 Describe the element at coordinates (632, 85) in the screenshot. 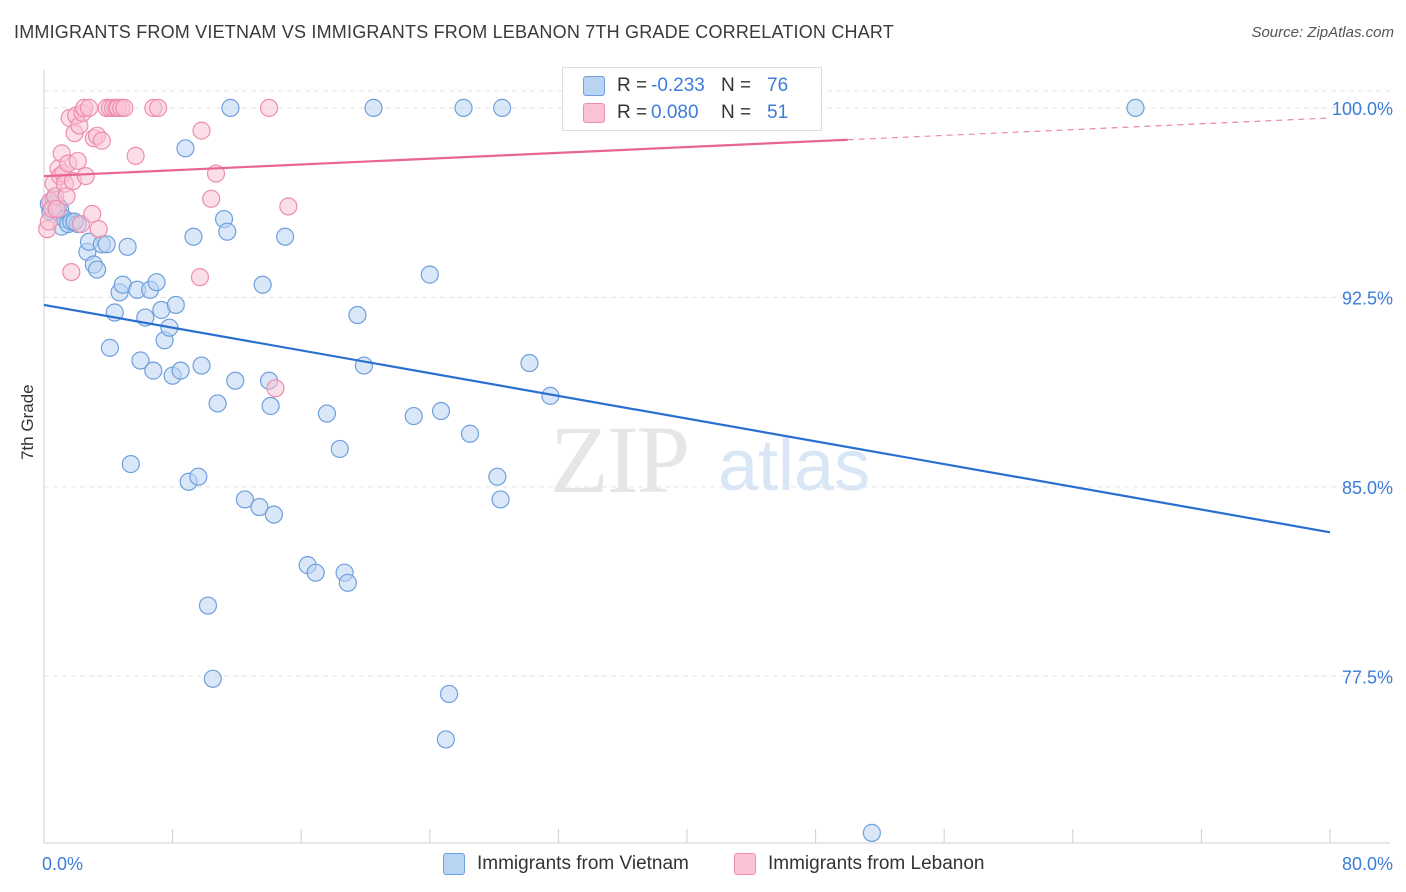

I see `vietnam-r-label: R =` at that location.